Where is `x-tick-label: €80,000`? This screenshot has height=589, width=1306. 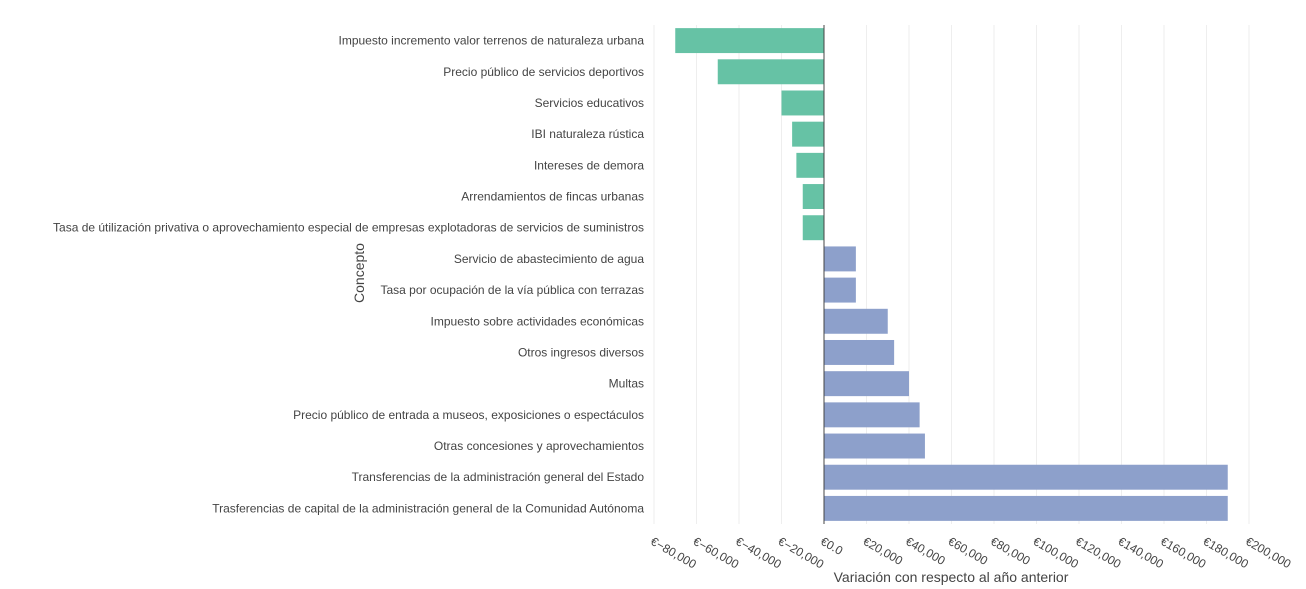 x-tick-label: €80,000 is located at coordinates (1010, 551).